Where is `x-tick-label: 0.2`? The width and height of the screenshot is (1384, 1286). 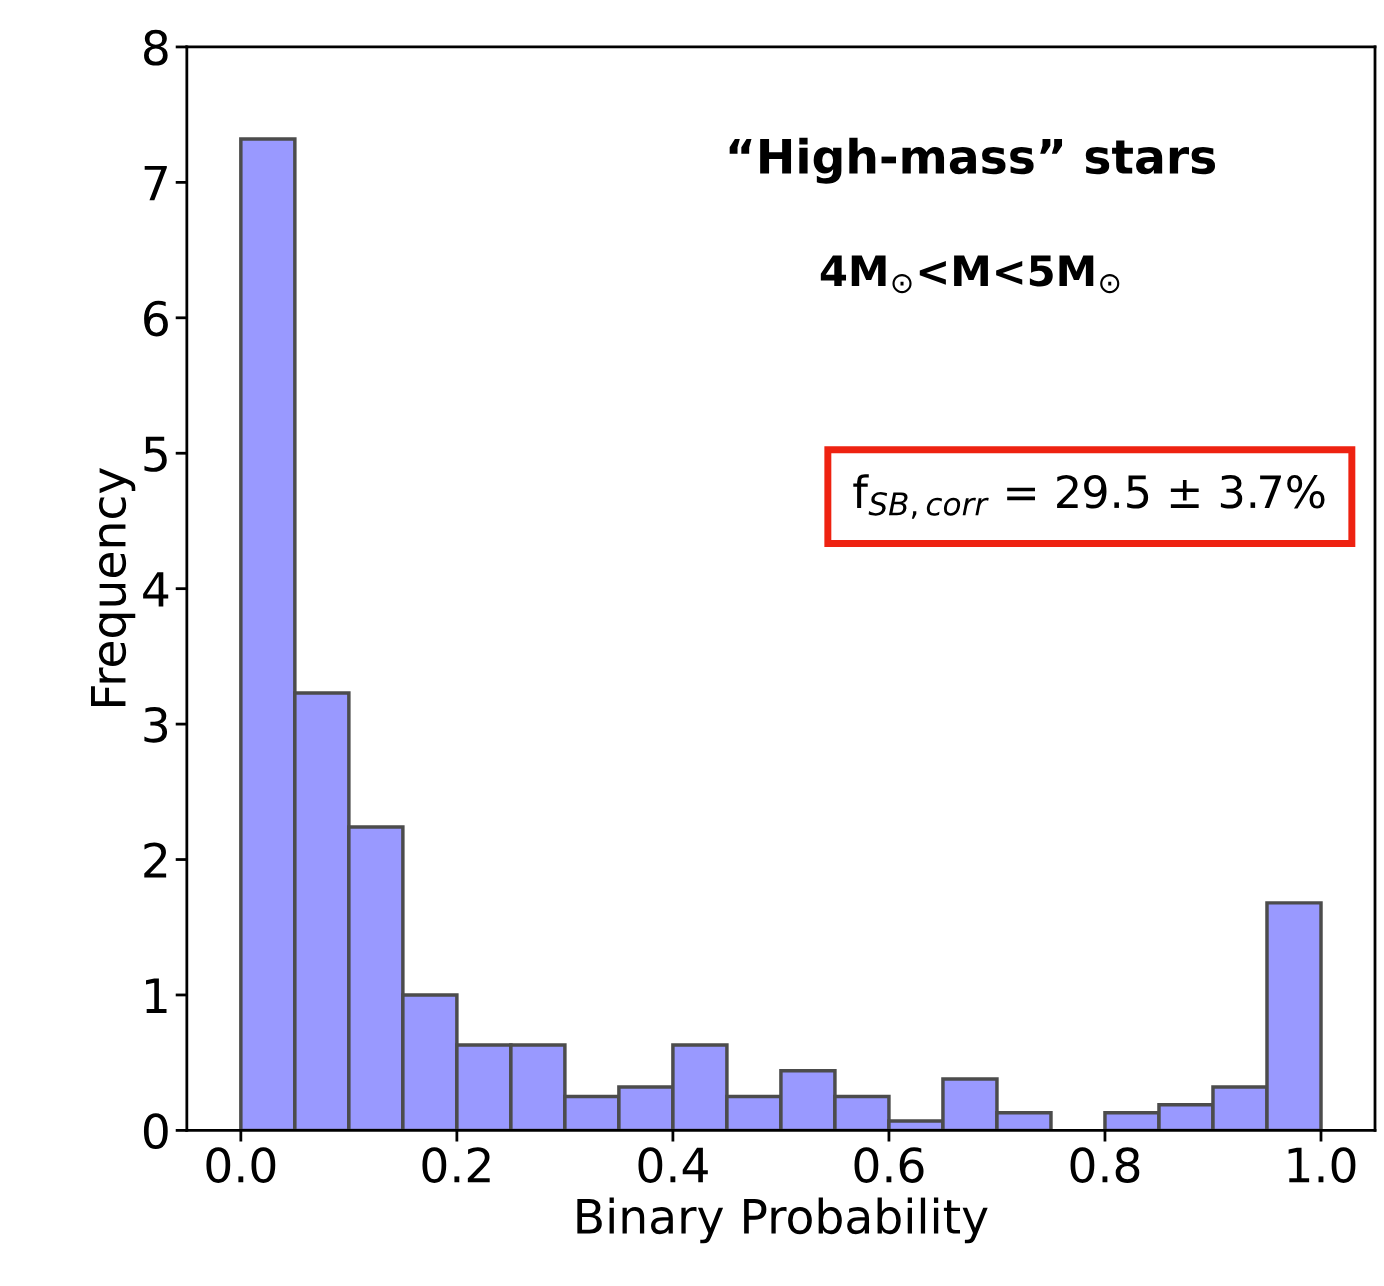 x-tick-label: 0.2 is located at coordinates (456, 1165).